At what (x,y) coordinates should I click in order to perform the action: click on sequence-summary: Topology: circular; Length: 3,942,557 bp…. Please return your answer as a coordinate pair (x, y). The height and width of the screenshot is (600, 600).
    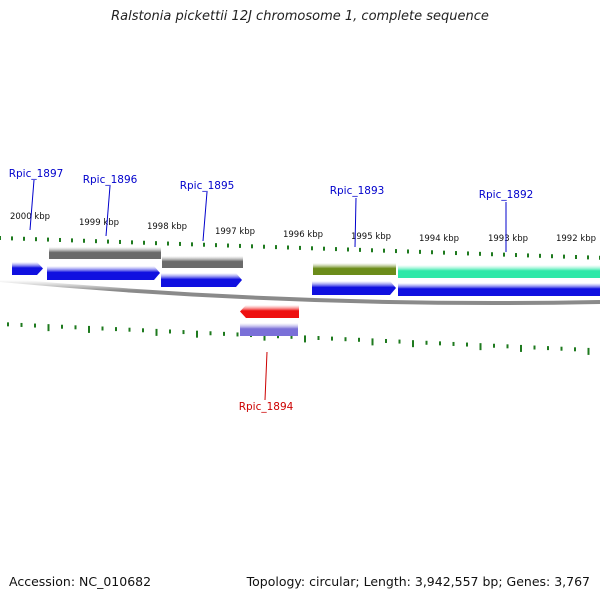
    Looking at the image, I should click on (418, 581).